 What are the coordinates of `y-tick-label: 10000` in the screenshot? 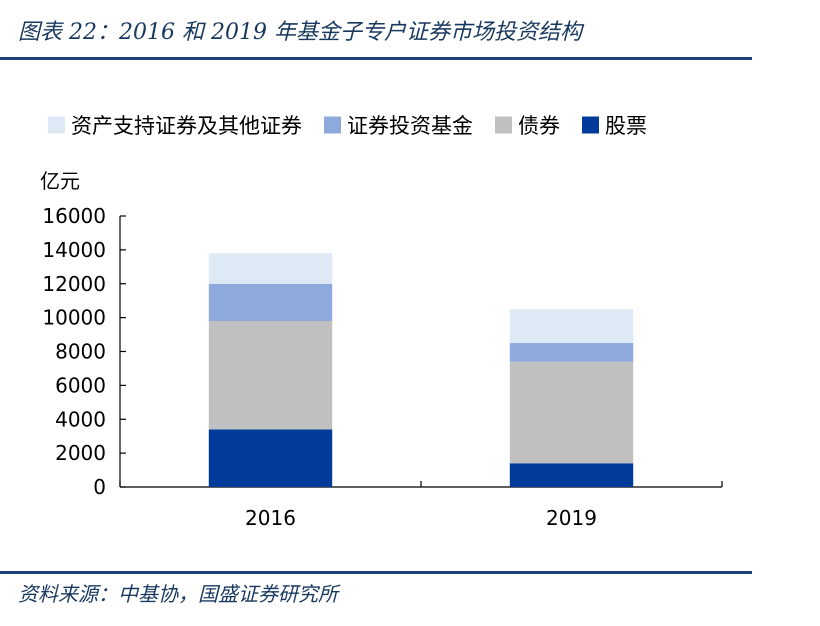 It's located at (74, 318).